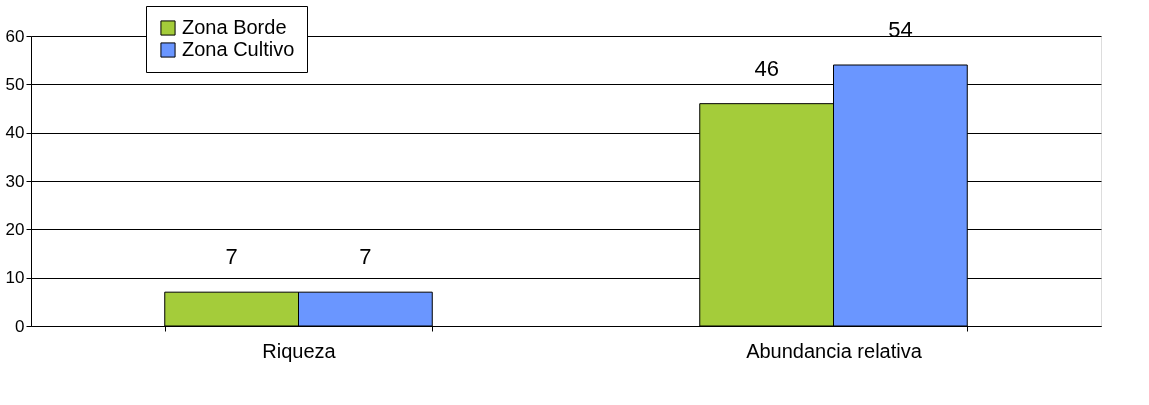 This screenshot has width=1149, height=405. Describe the element at coordinates (15, 229) in the screenshot. I see `y-tick-label: 20` at that location.